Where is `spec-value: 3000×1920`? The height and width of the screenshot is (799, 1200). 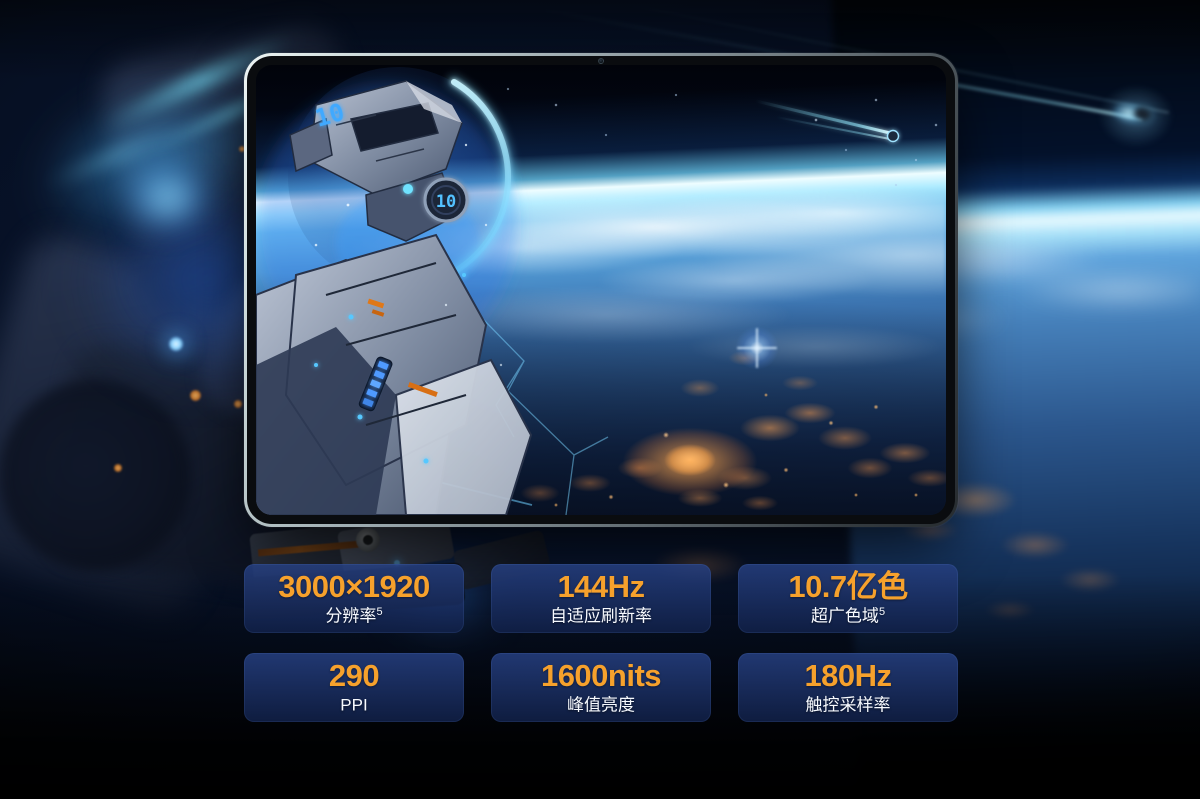 spec-value: 3000×1920 is located at coordinates (354, 587).